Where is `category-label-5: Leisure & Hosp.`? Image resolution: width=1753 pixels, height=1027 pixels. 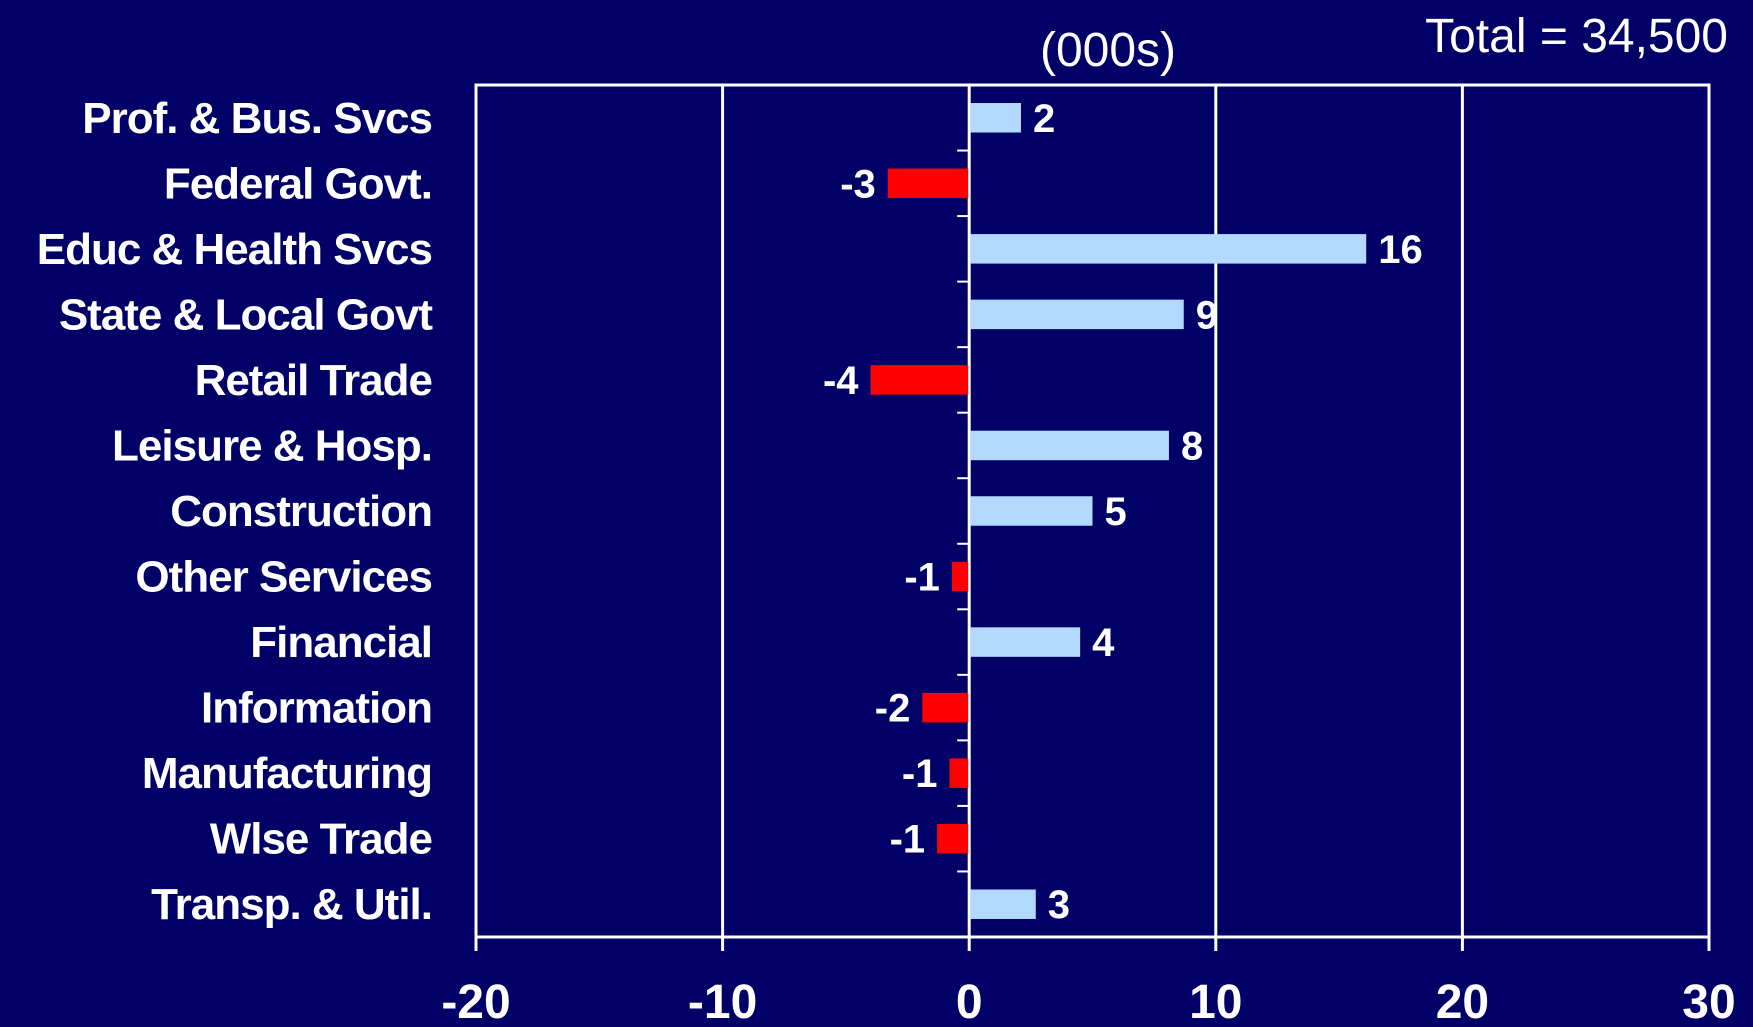 category-label-5: Leisure & Hosp. is located at coordinates (272, 445).